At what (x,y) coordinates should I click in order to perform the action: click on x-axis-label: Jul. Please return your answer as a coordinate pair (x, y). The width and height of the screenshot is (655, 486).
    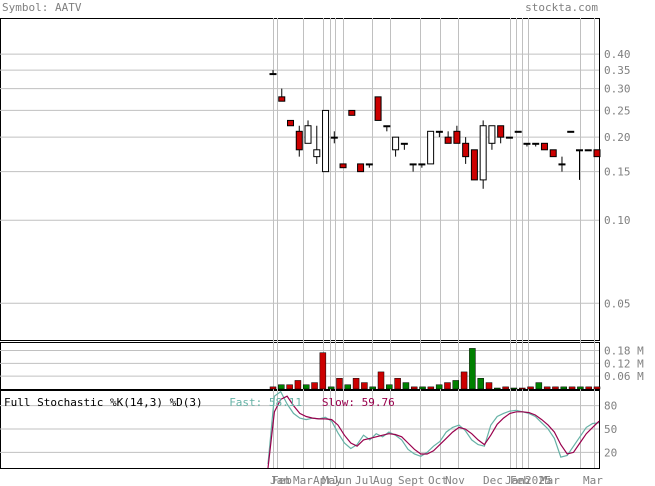
    Looking at the image, I should click on (365, 480).